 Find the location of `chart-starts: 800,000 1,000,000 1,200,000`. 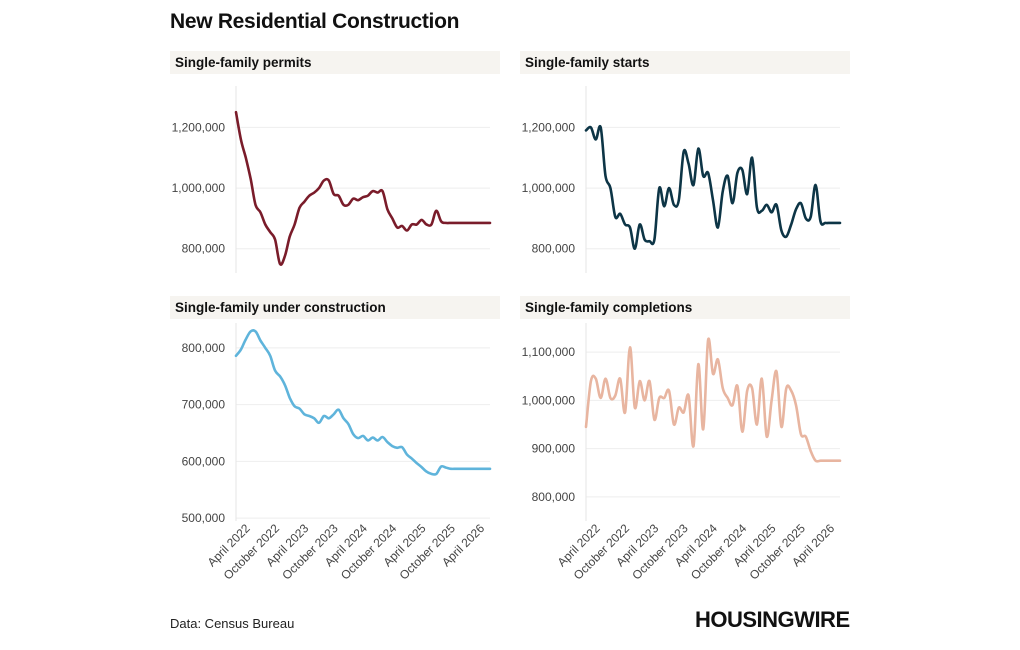

chart-starts: 800,000 1,000,000 1,200,000 is located at coordinates (682, 179).